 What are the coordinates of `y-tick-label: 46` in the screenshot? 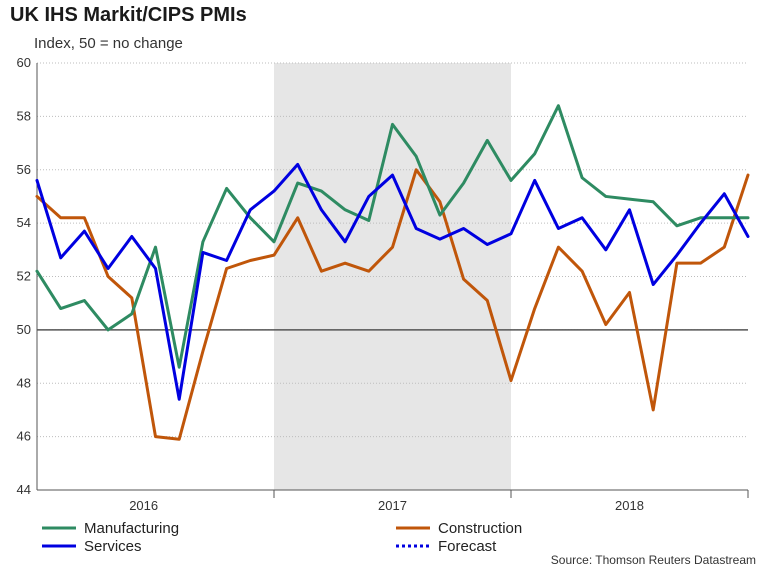 It's located at (24, 436).